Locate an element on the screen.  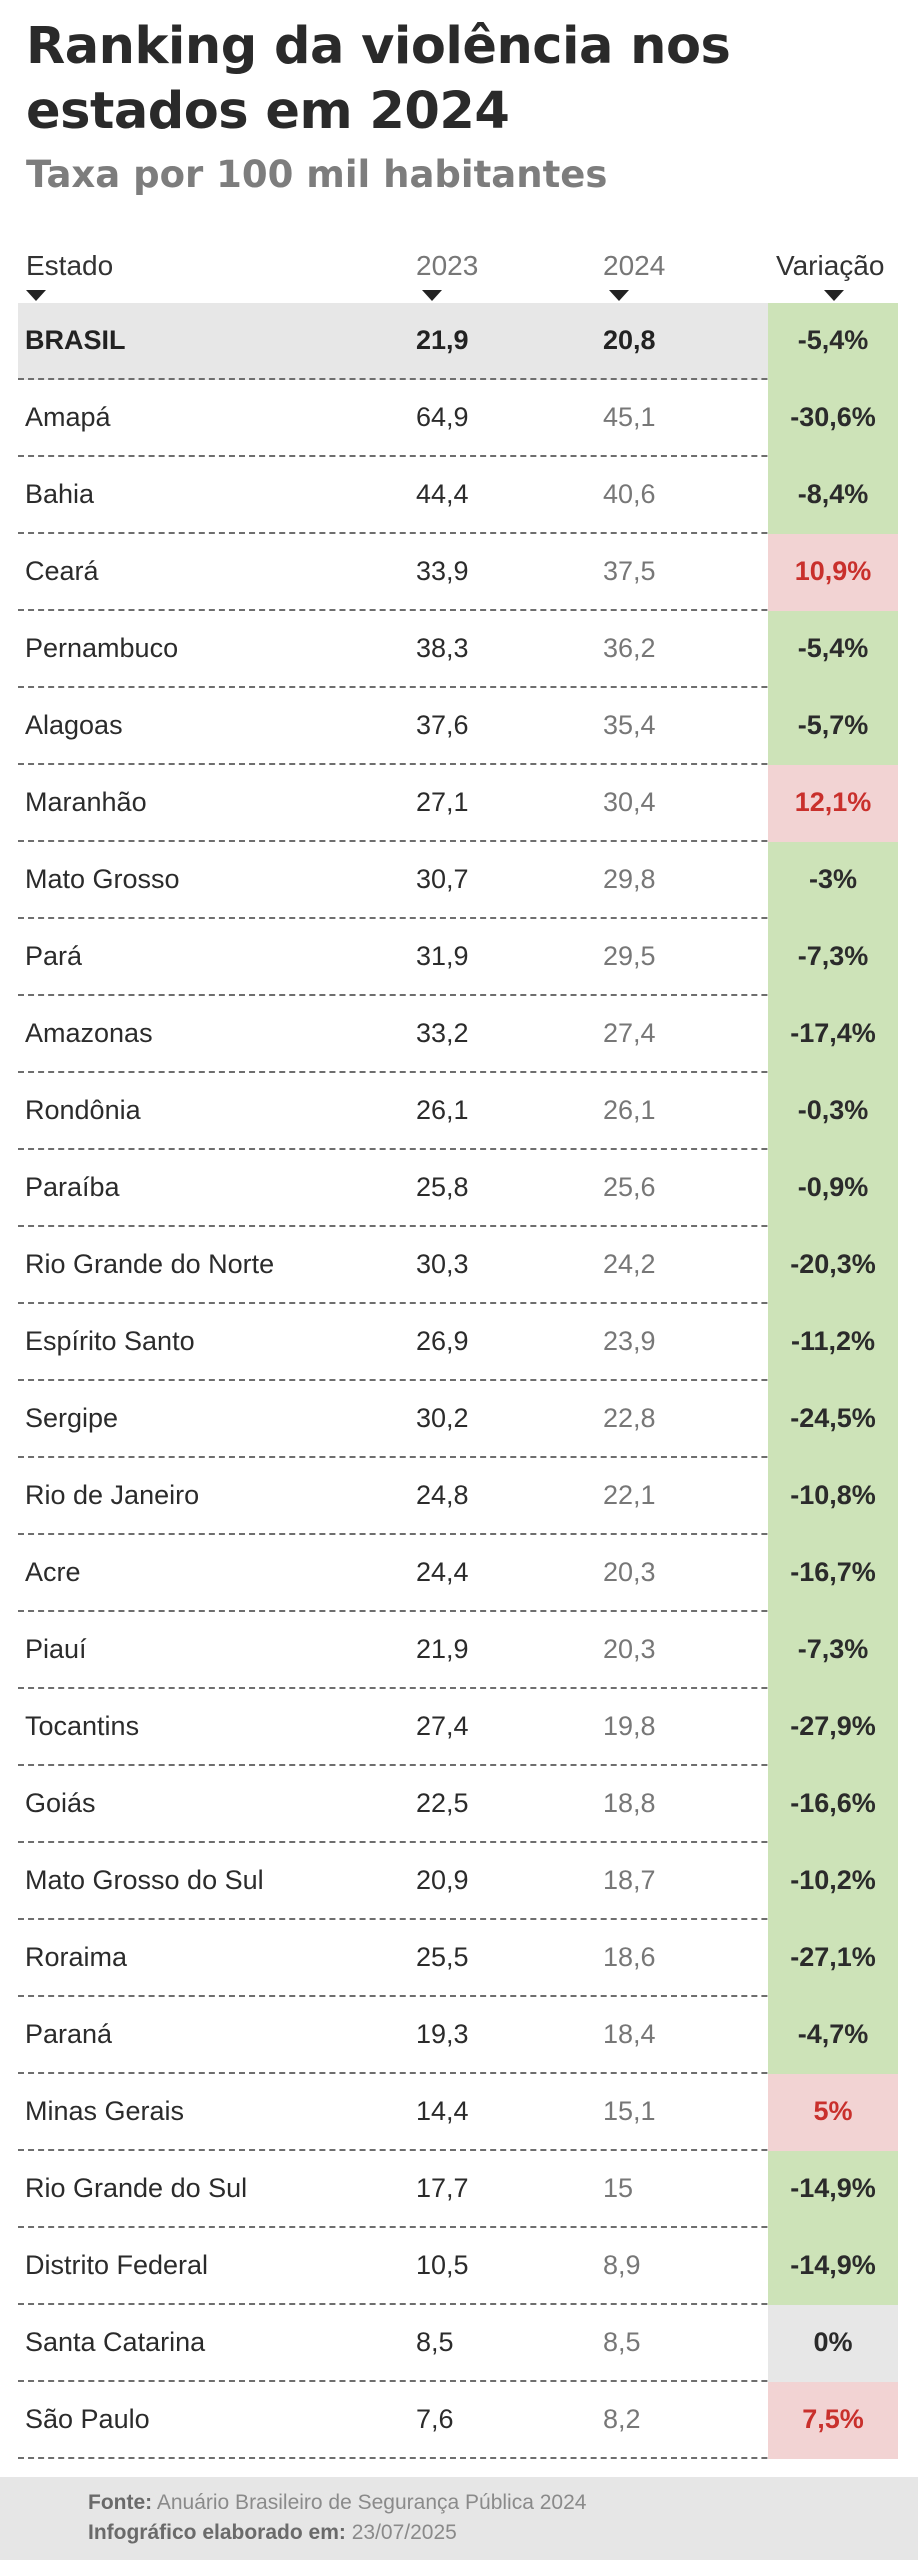
table-row: Goiás 22,5 18,8 -16,6% is located at coordinates (458, 1804).